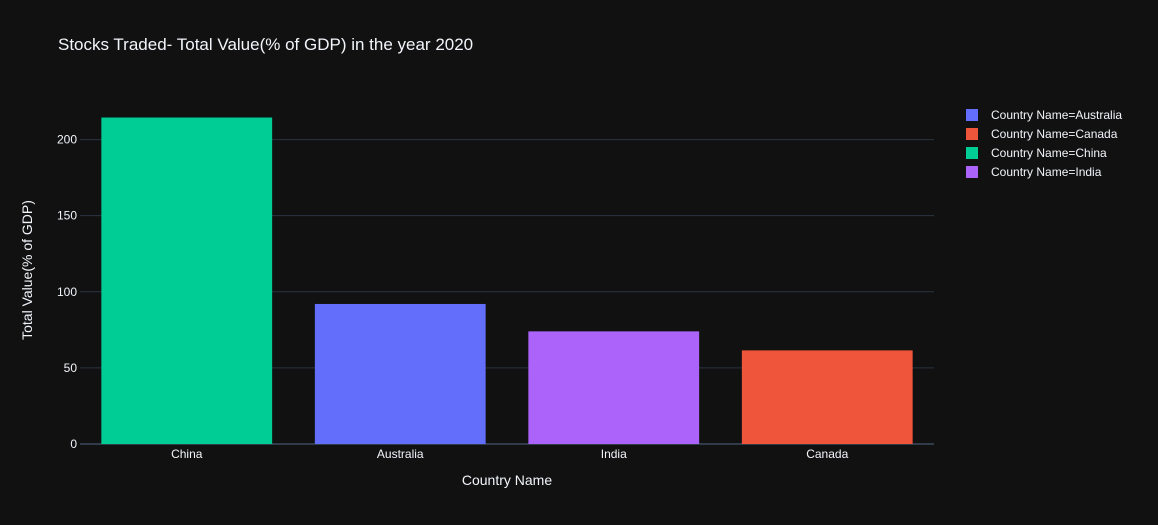 The height and width of the screenshot is (525, 1158). I want to click on x-tick-label: Australia, so click(400, 454).